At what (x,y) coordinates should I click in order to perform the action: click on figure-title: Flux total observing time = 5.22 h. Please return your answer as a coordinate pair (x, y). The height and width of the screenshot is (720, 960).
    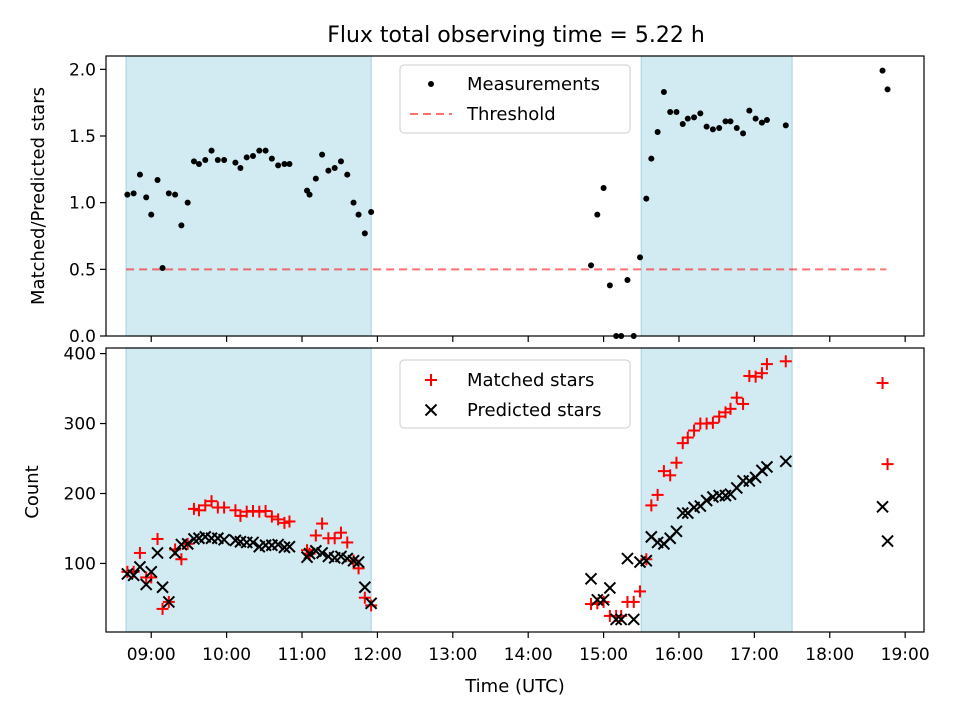
    Looking at the image, I should click on (516, 35).